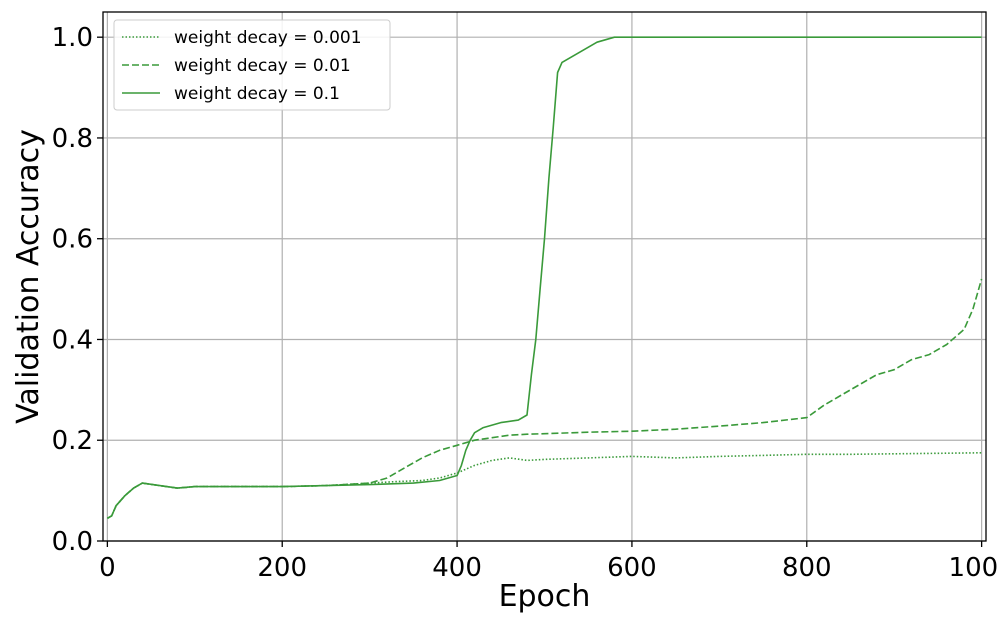 The width and height of the screenshot is (997, 624). What do you see at coordinates (282, 568) in the screenshot?
I see `x-tick-label: 200` at bounding box center [282, 568].